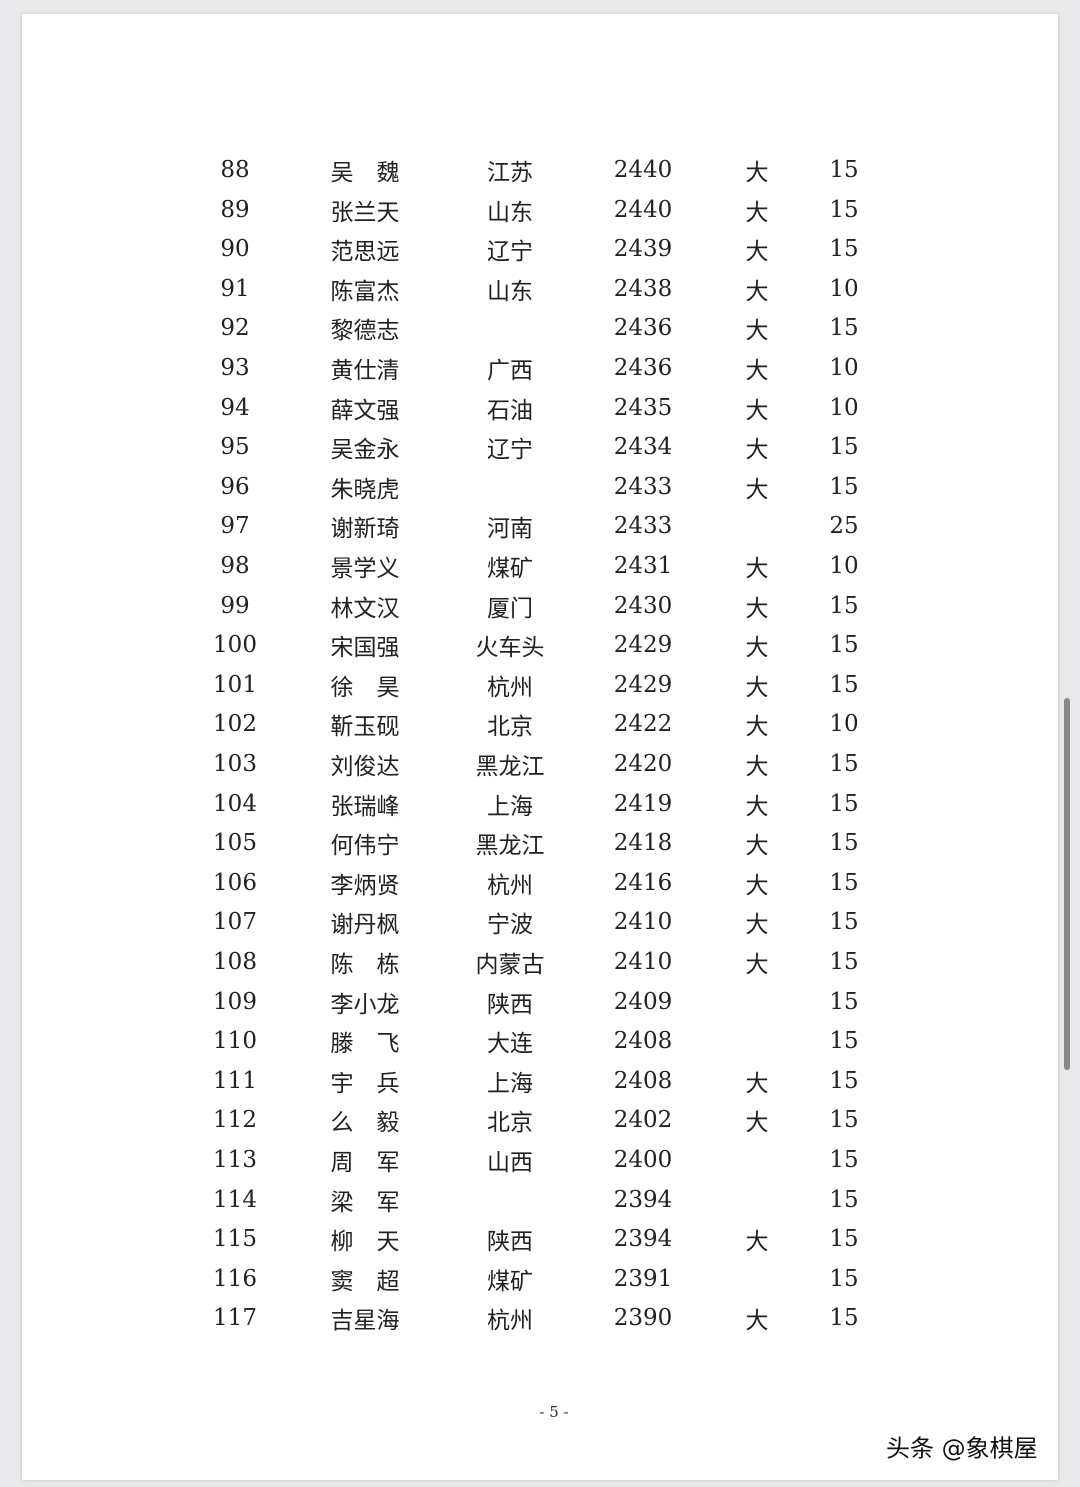 The height and width of the screenshot is (1487, 1080). I want to click on rank: 96, so click(235, 486).